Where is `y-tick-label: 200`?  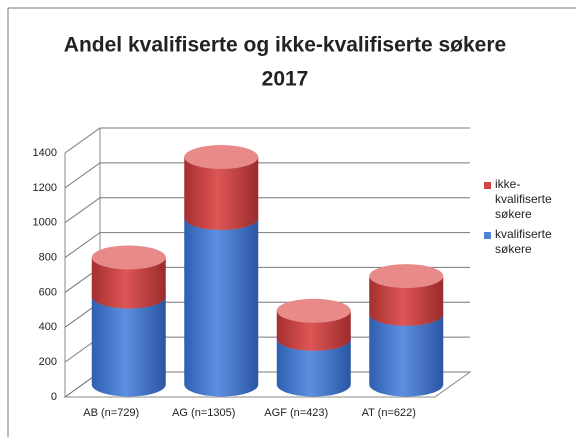 y-tick-label: 200 is located at coordinates (48, 362).